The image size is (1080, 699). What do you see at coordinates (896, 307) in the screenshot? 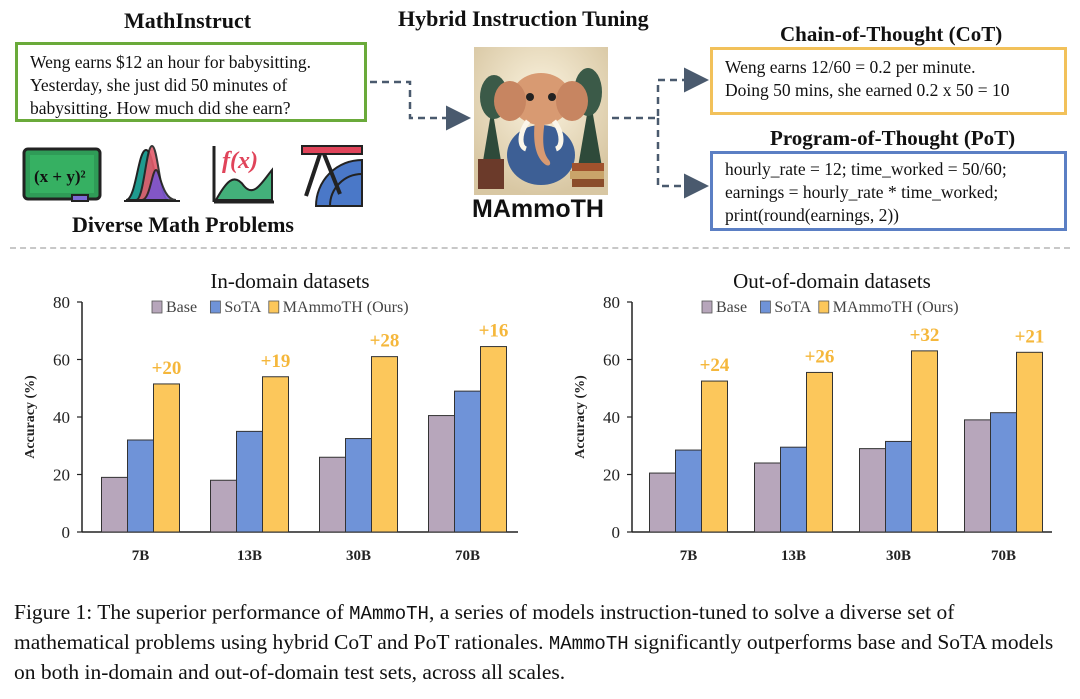
I see `out-domain-legend-label-2: MAmmoTH (Ours)` at bounding box center [896, 307].